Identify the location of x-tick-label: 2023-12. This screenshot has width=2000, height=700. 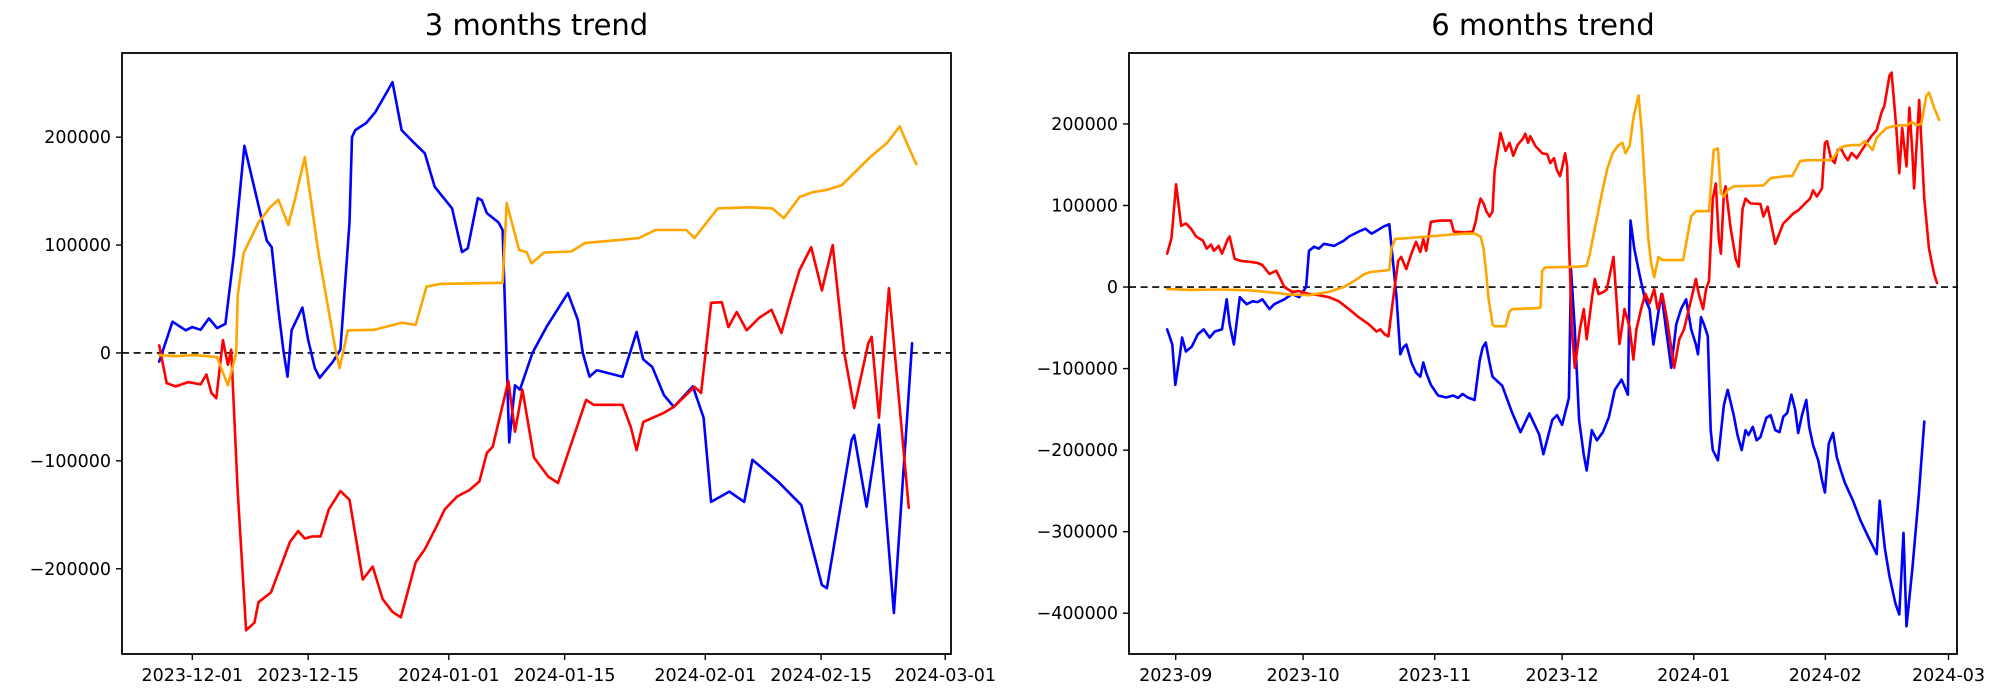
(1562, 676).